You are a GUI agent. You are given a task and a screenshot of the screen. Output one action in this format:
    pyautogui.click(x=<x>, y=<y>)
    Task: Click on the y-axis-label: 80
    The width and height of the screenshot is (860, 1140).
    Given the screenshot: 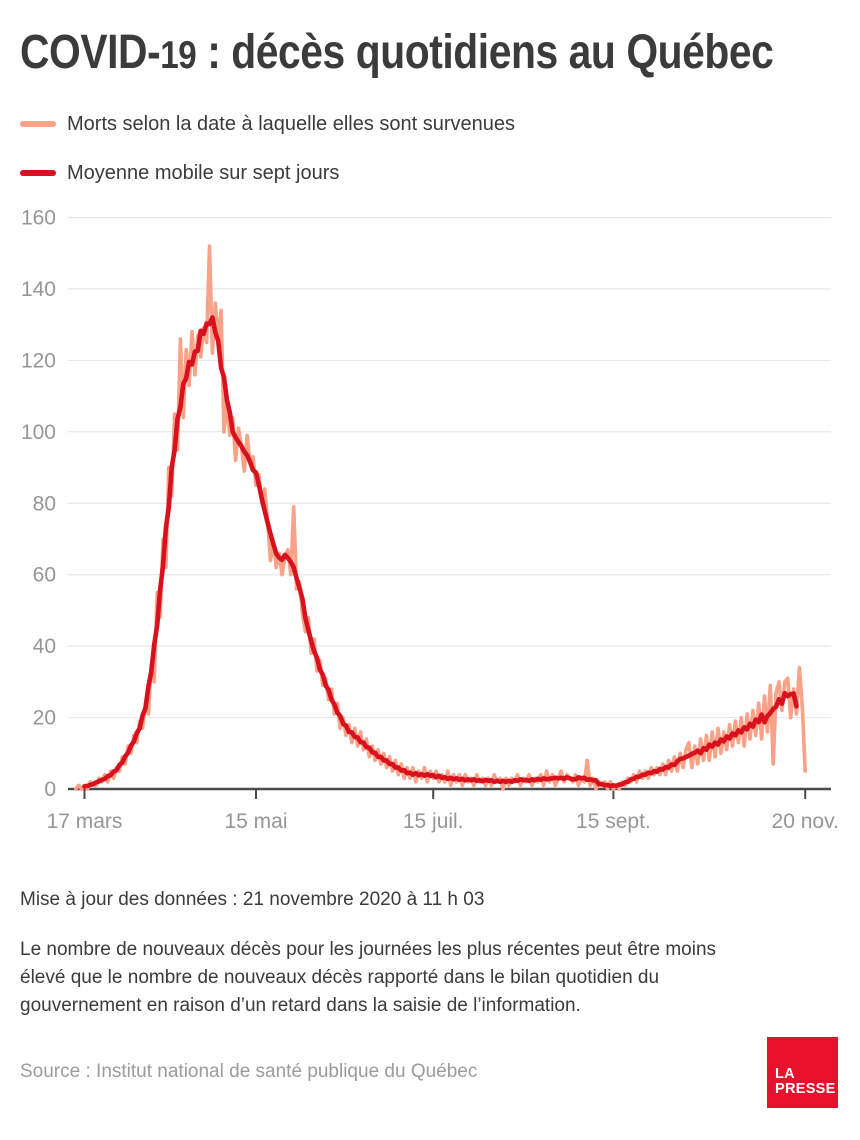 What is the action you would take?
    pyautogui.click(x=44, y=503)
    